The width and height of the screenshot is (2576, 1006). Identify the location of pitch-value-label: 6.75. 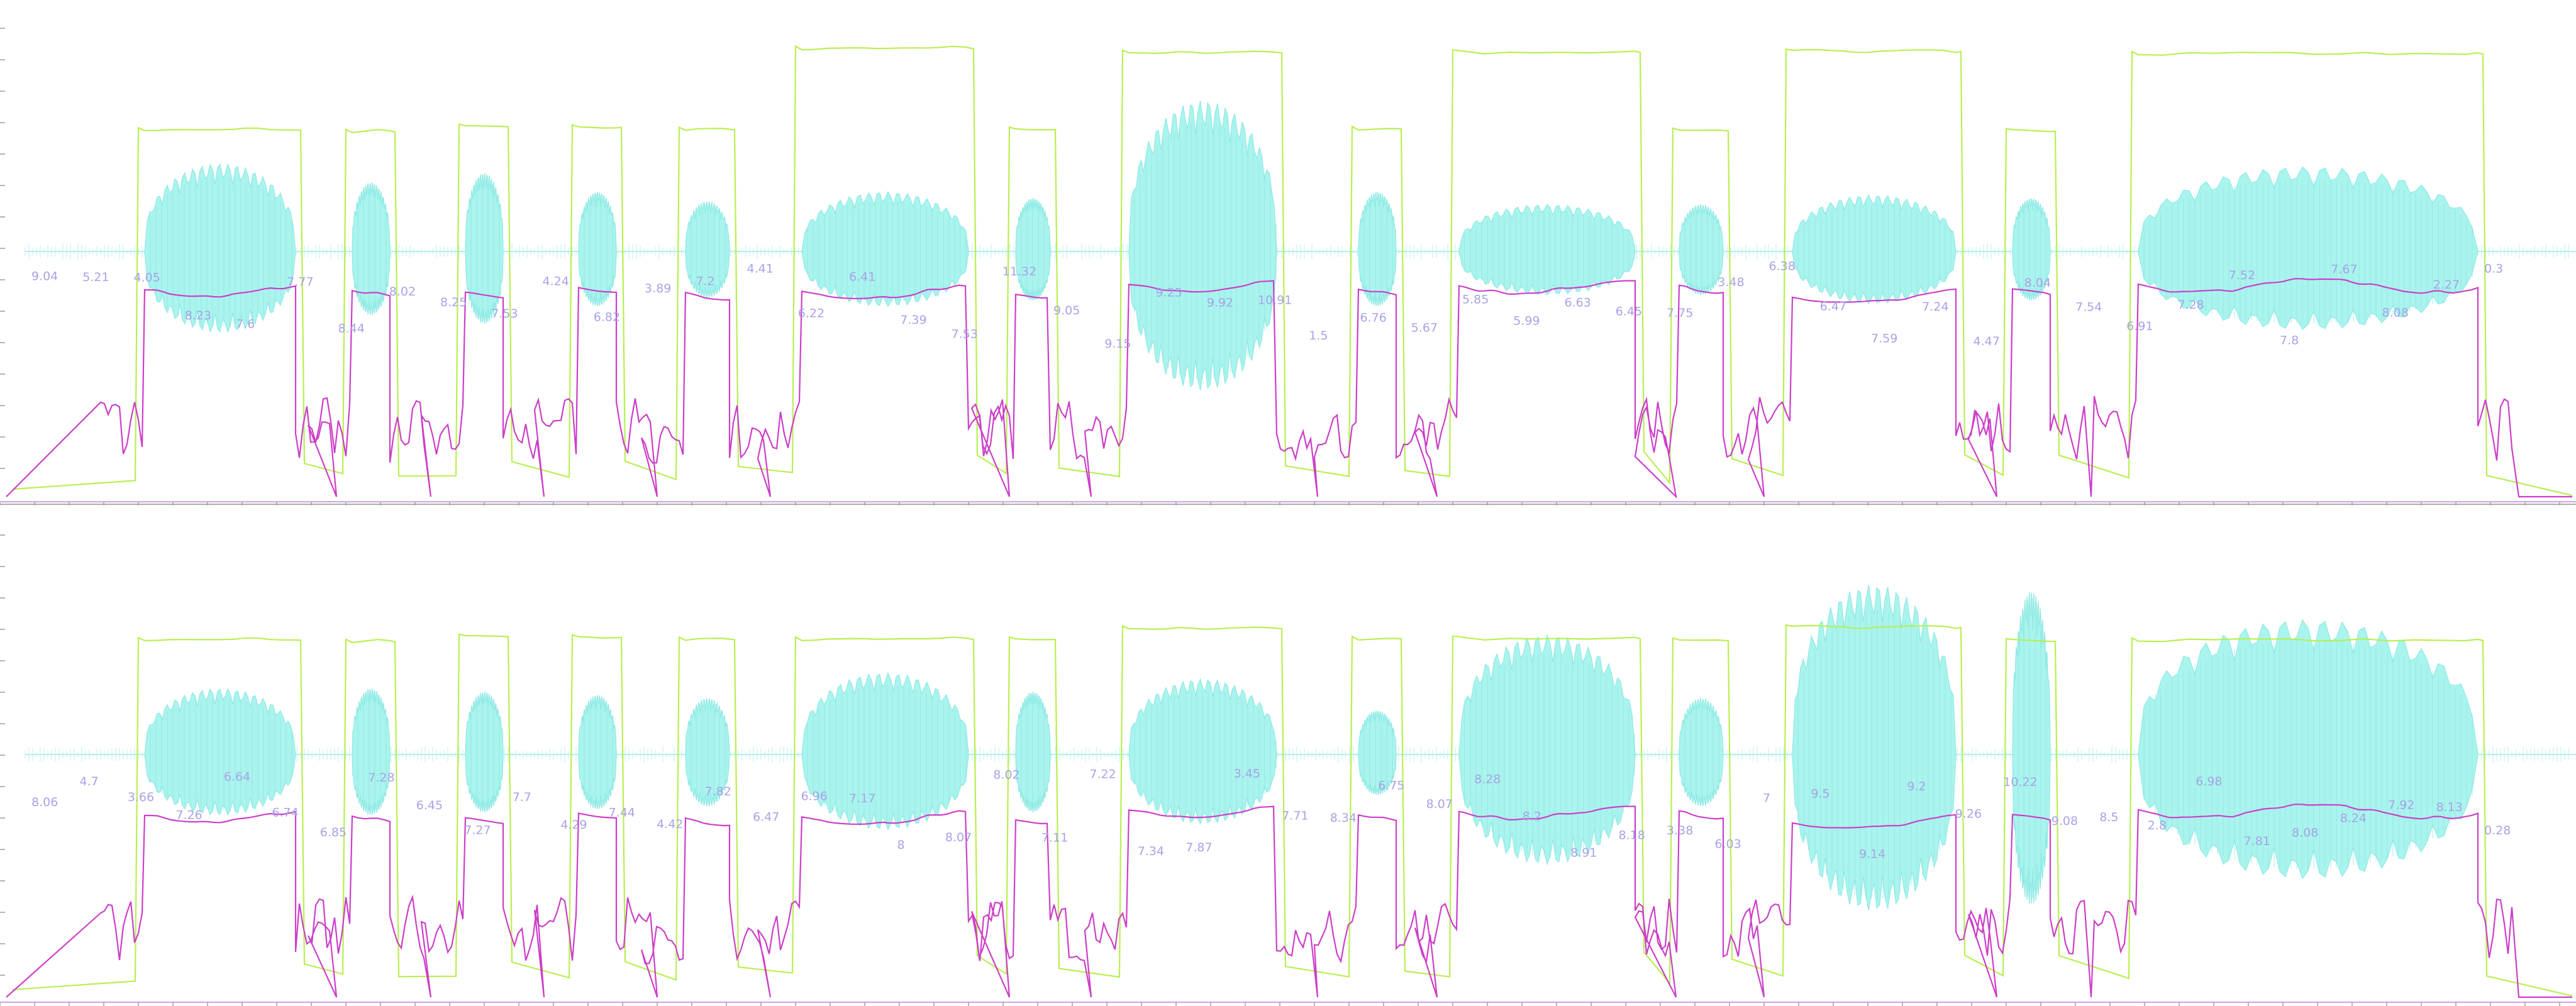
(1391, 786).